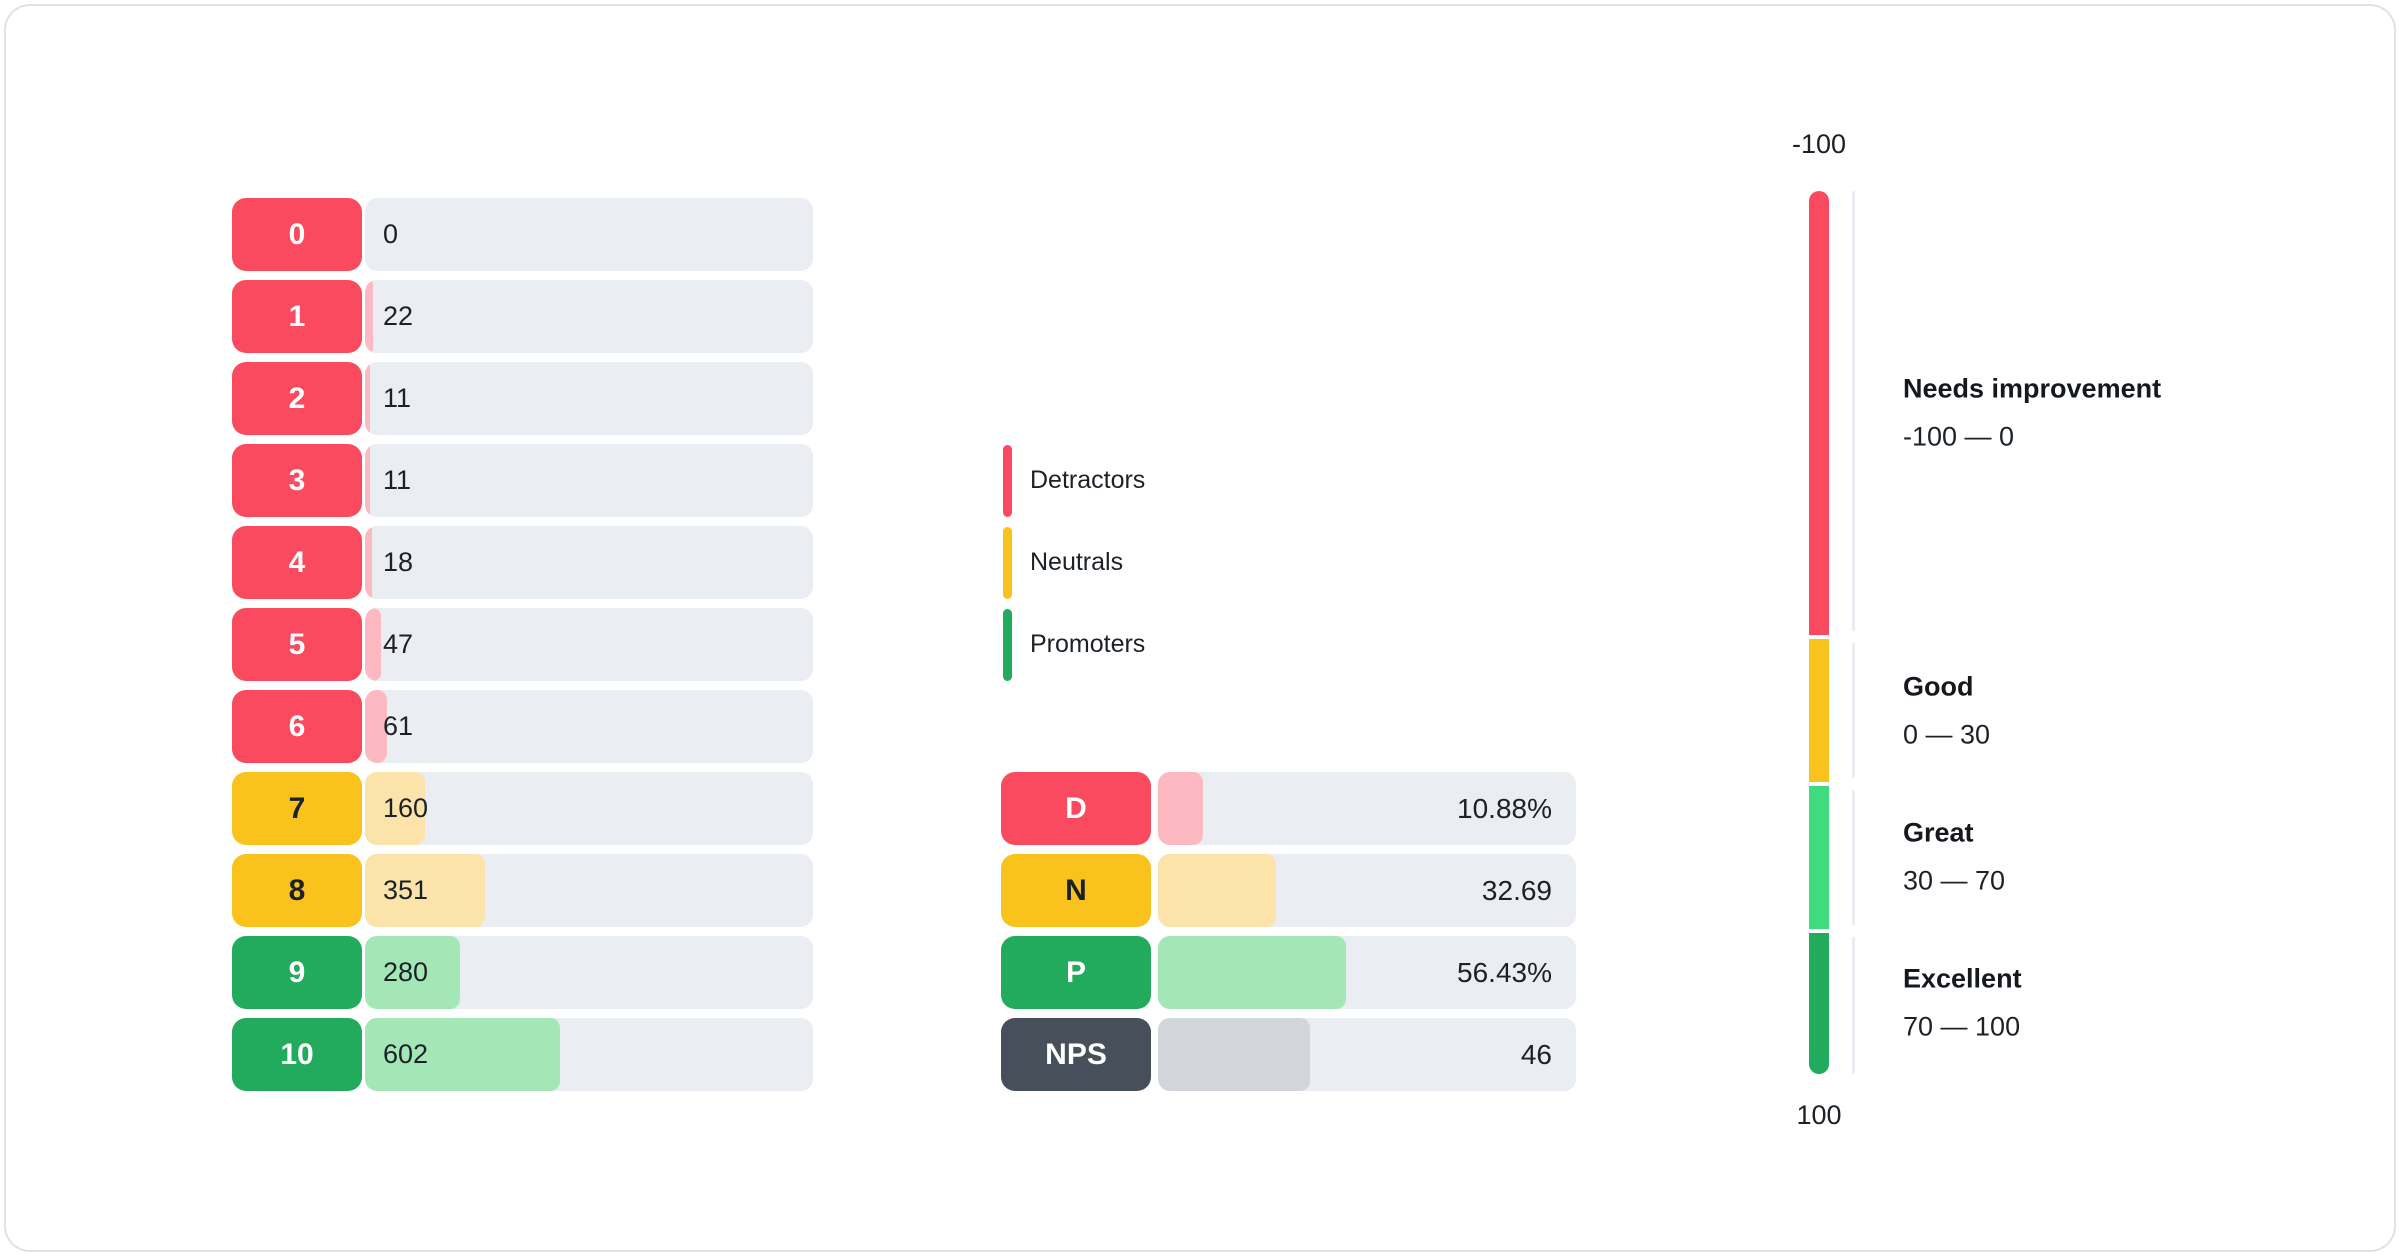  I want to click on legend-item-neutrals: Neutrals, so click(1074, 562).